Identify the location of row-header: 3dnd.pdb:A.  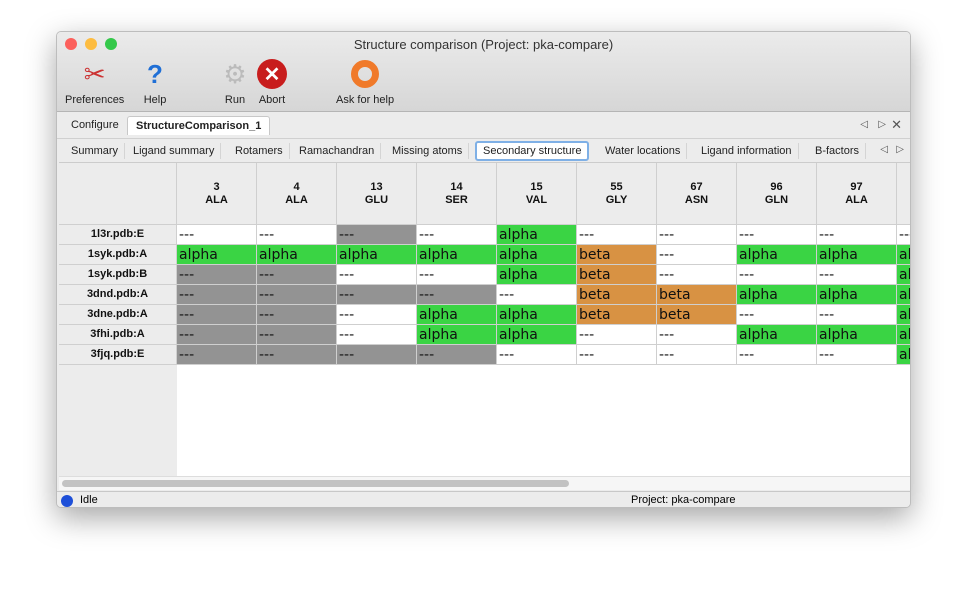
(118, 295).